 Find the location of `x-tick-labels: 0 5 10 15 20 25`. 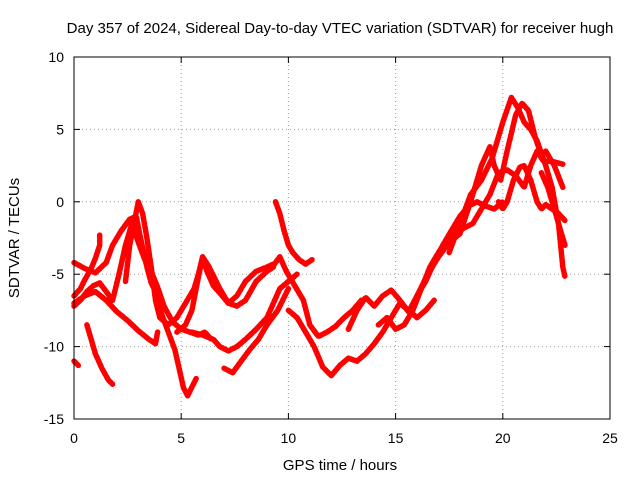

x-tick-labels: 0 5 10 15 20 25 is located at coordinates (344, 438).